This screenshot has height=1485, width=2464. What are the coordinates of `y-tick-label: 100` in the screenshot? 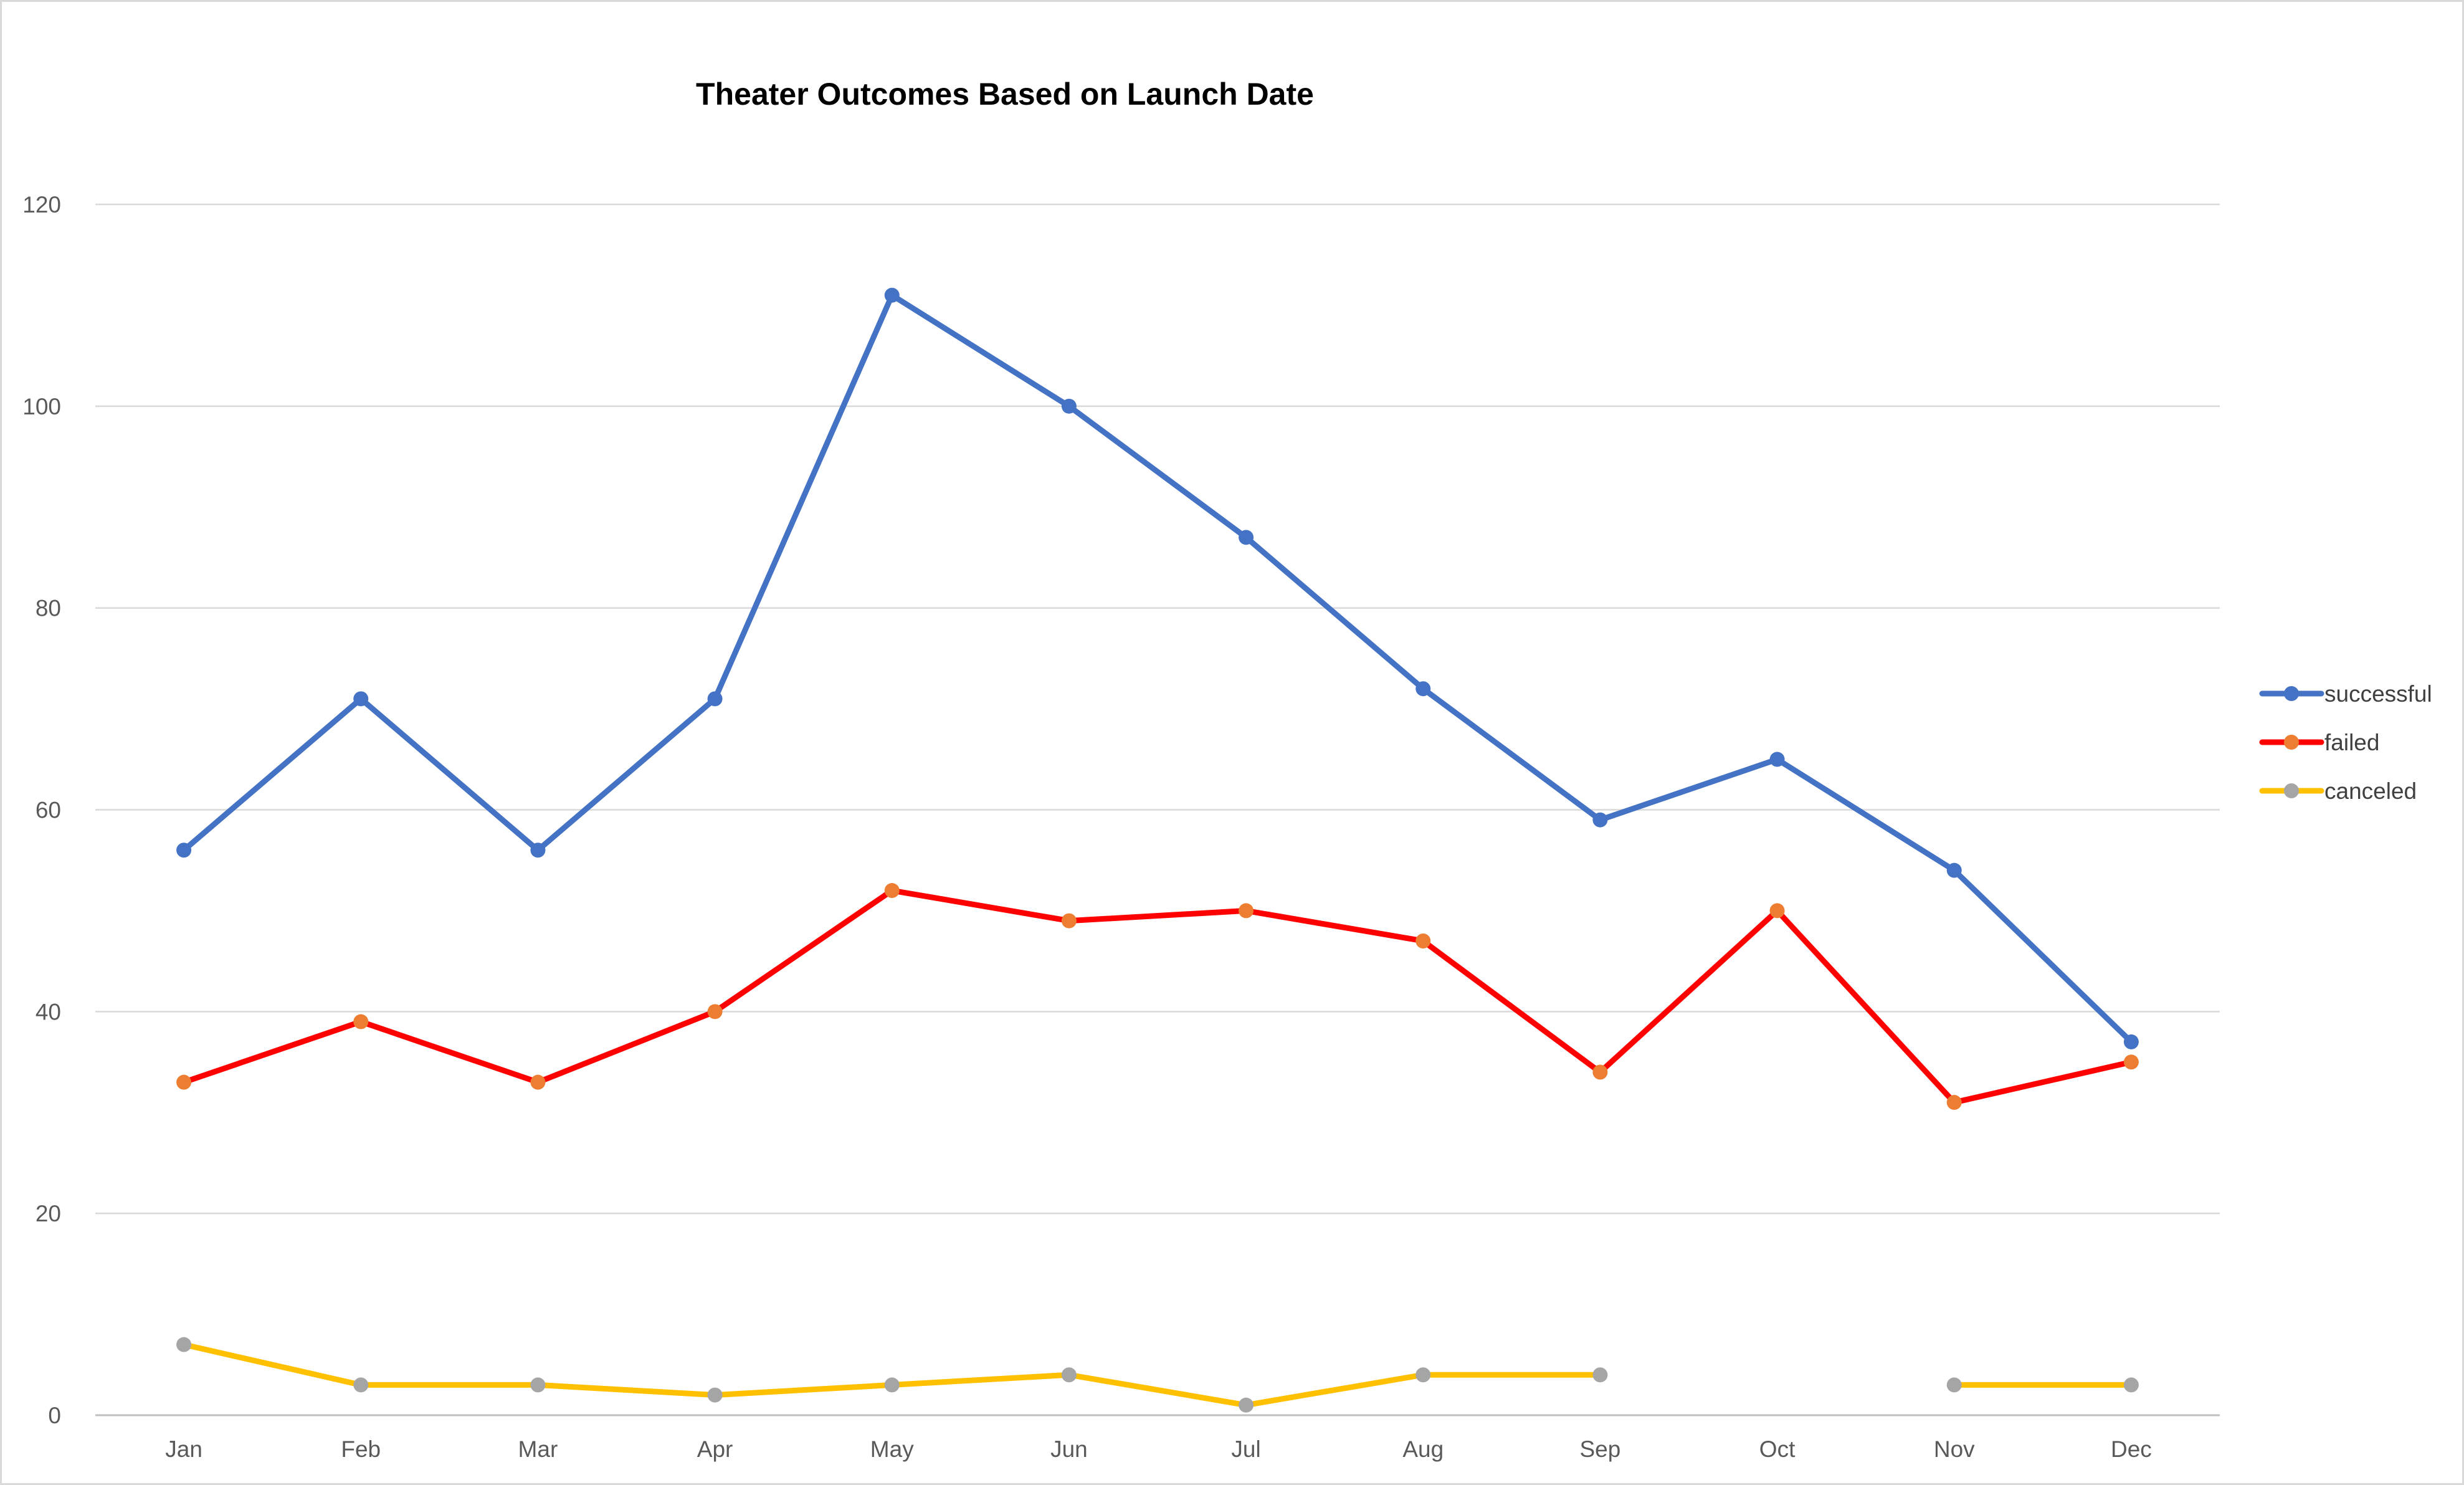 It's located at (41, 406).